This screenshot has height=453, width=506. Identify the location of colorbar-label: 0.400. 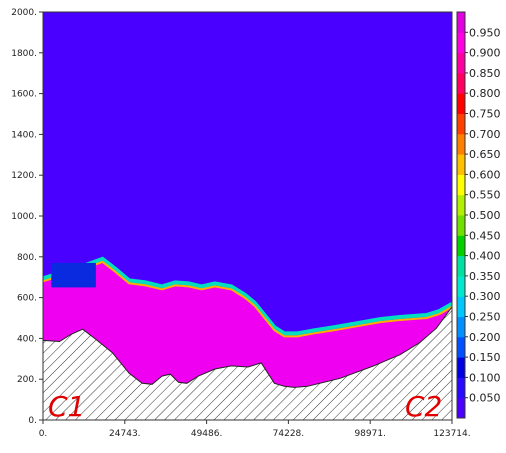
(485, 256).